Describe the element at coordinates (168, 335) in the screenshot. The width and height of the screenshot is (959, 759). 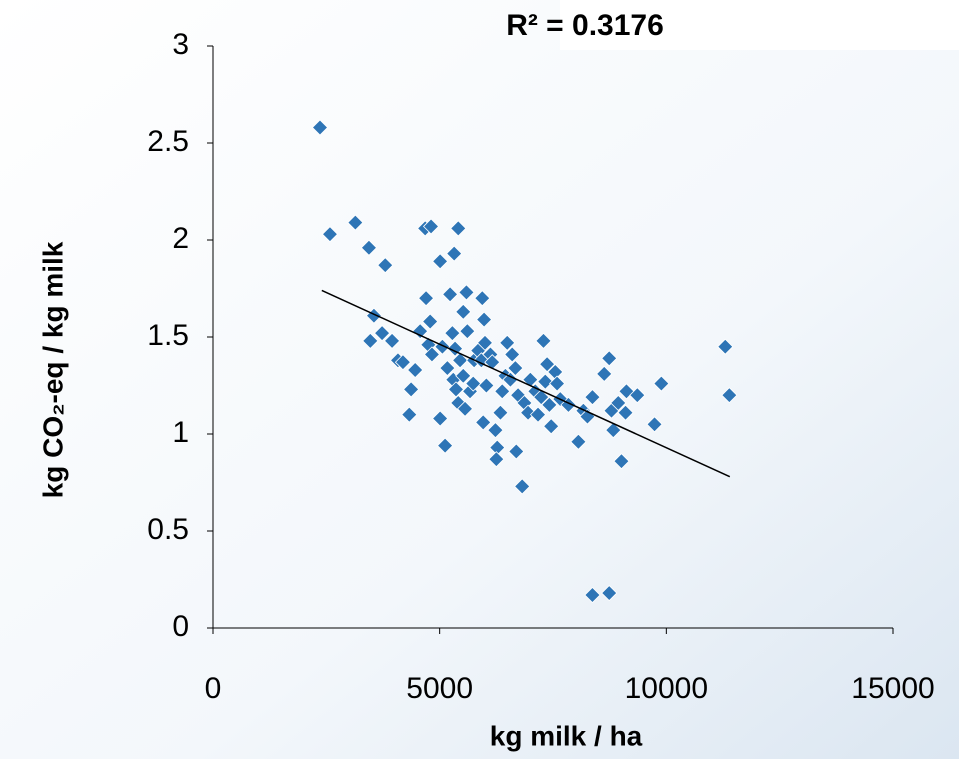
I see `y-tick-label: 1.5` at that location.